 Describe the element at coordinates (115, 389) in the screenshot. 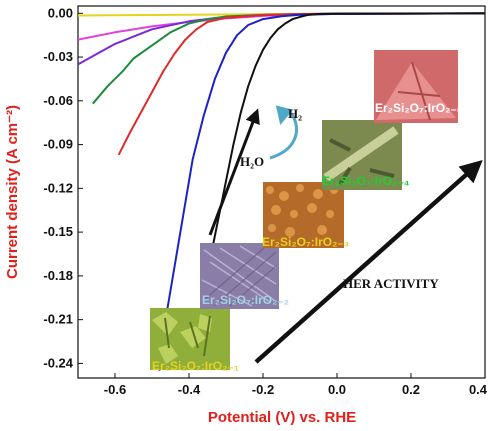

I see `x-tick-label: -0.6` at that location.